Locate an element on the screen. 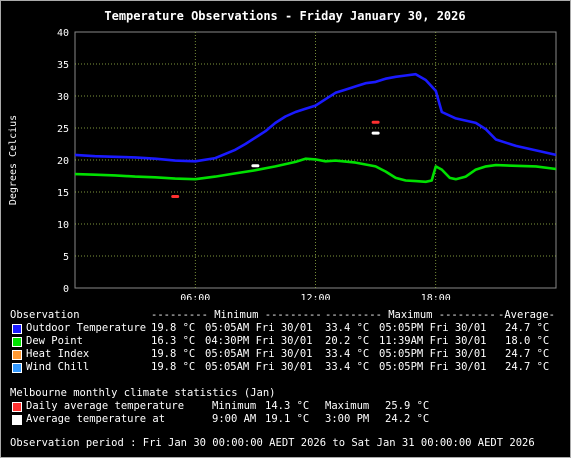  table-header-minimum: --------- Minimum --------- is located at coordinates (236, 315).